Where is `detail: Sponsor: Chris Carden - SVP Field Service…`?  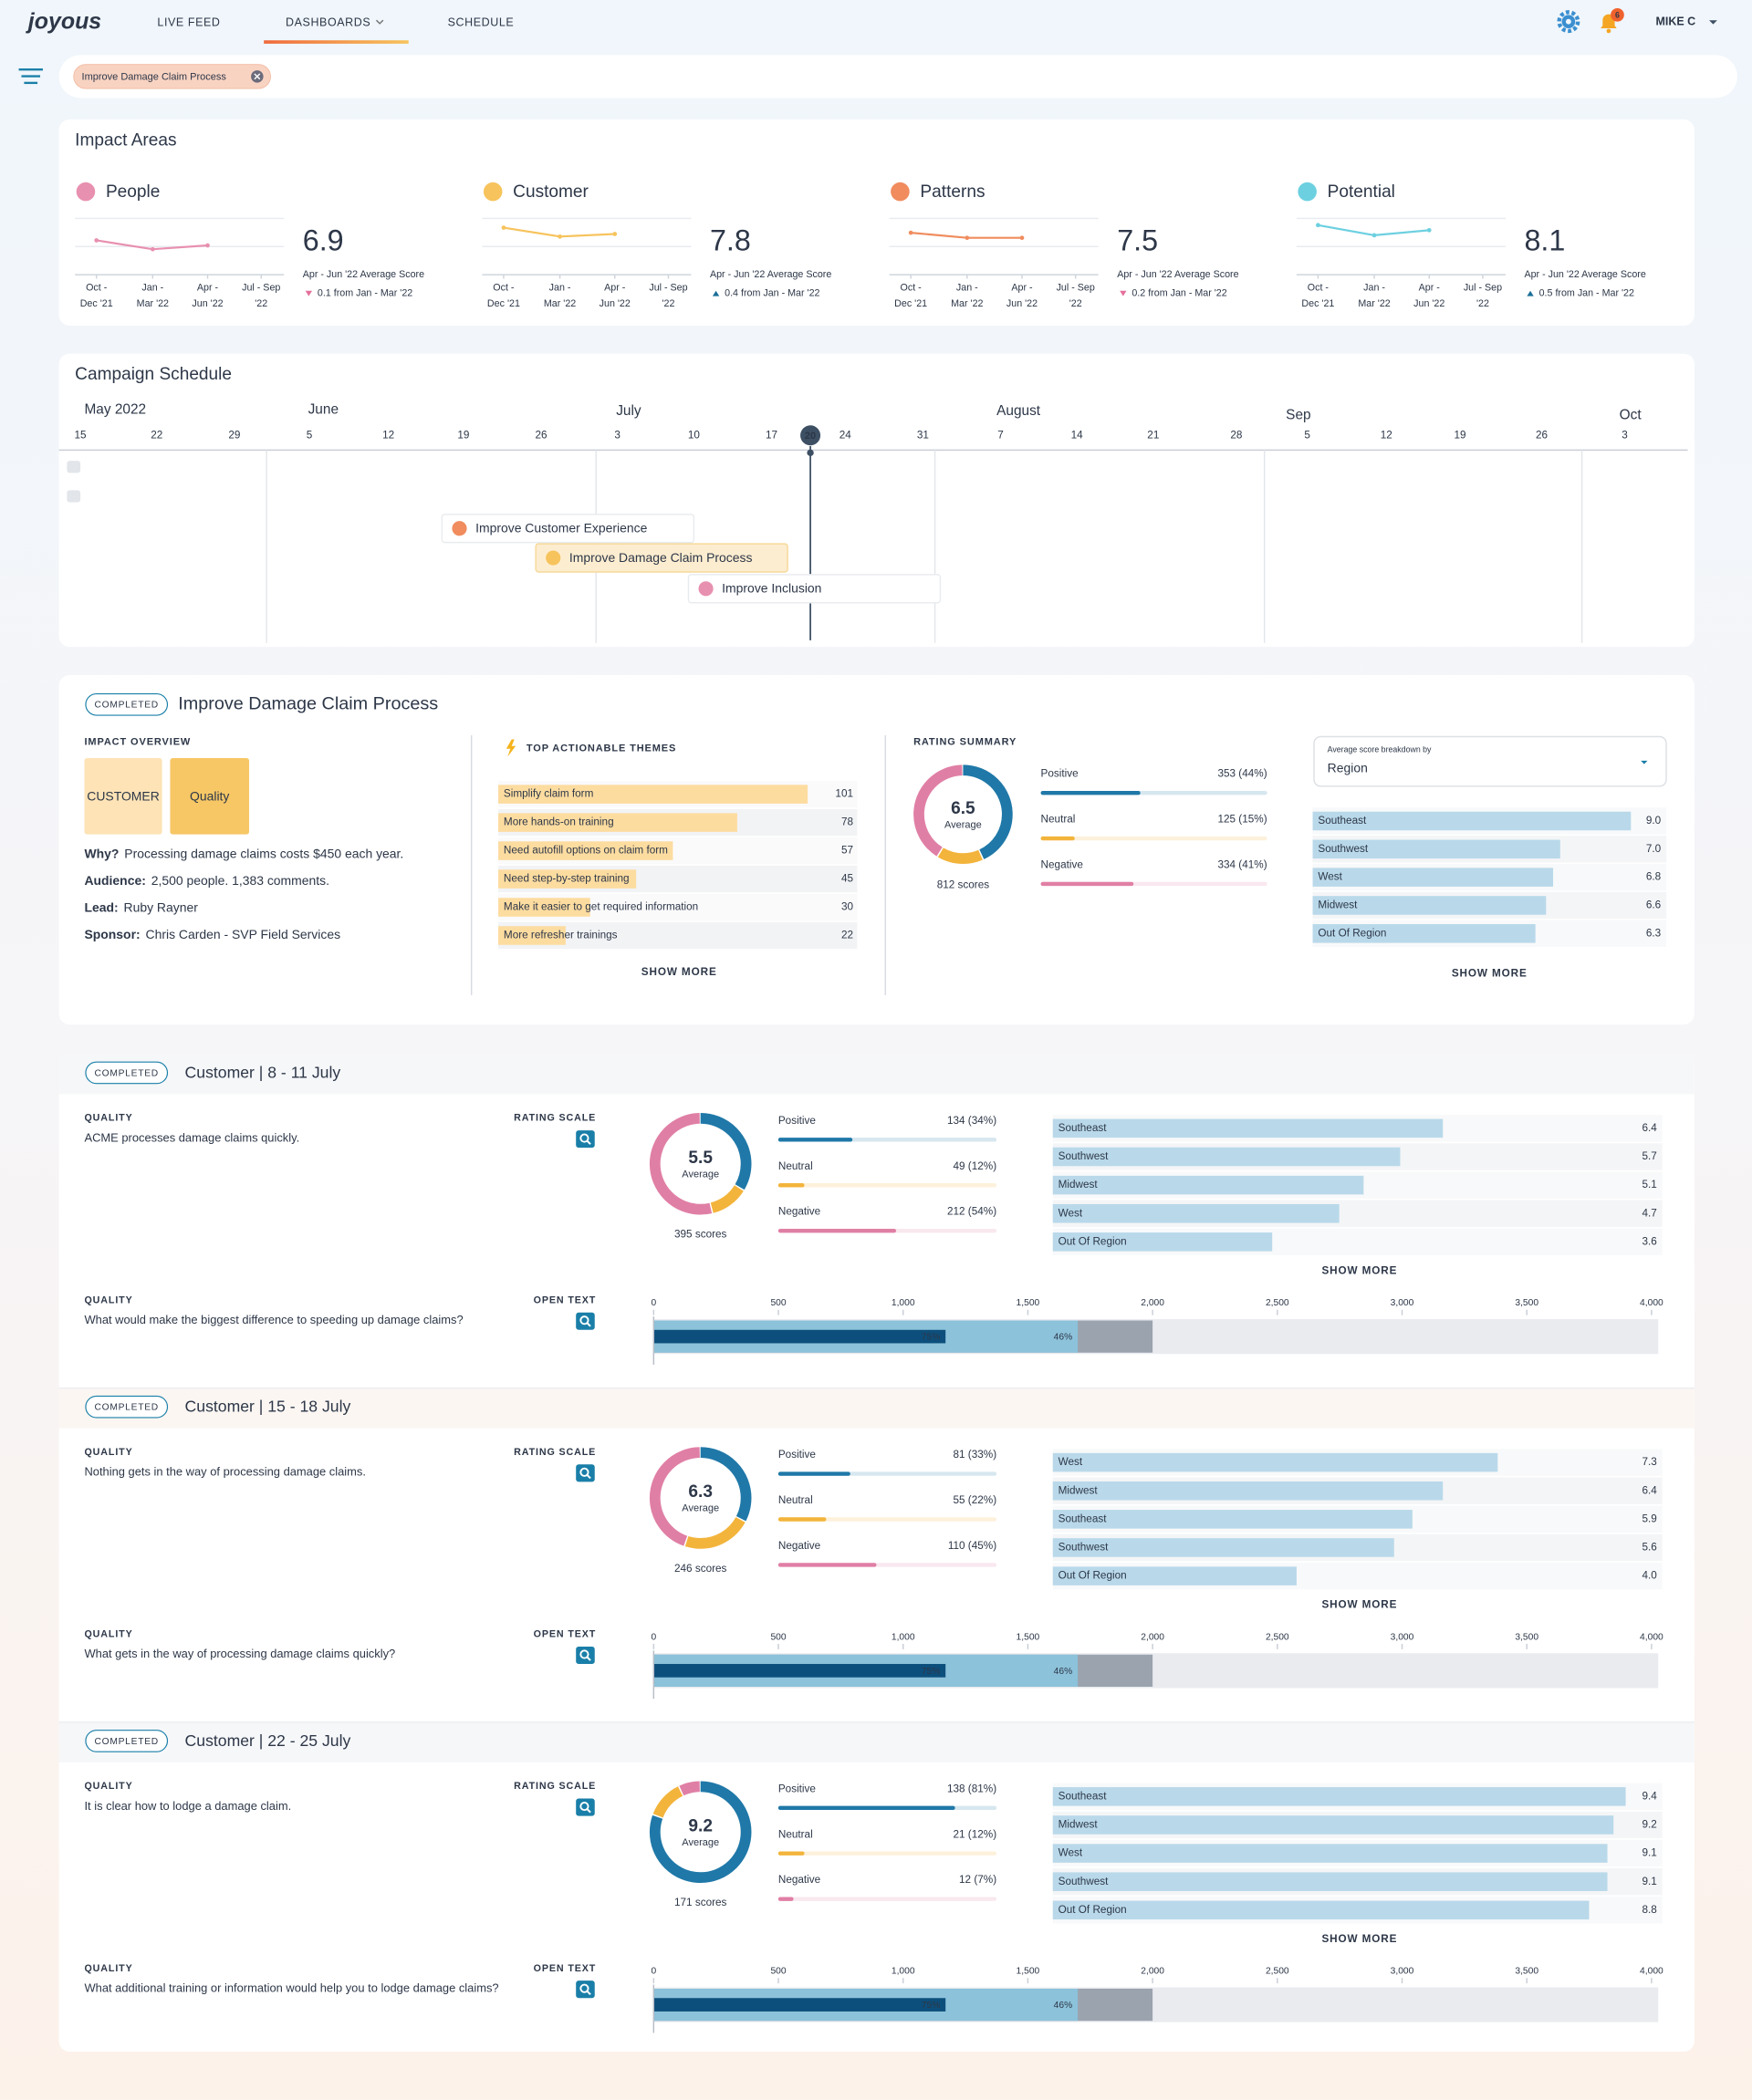
detail: Sponsor: Chris Carden - SVP Field Service… is located at coordinates (212, 933).